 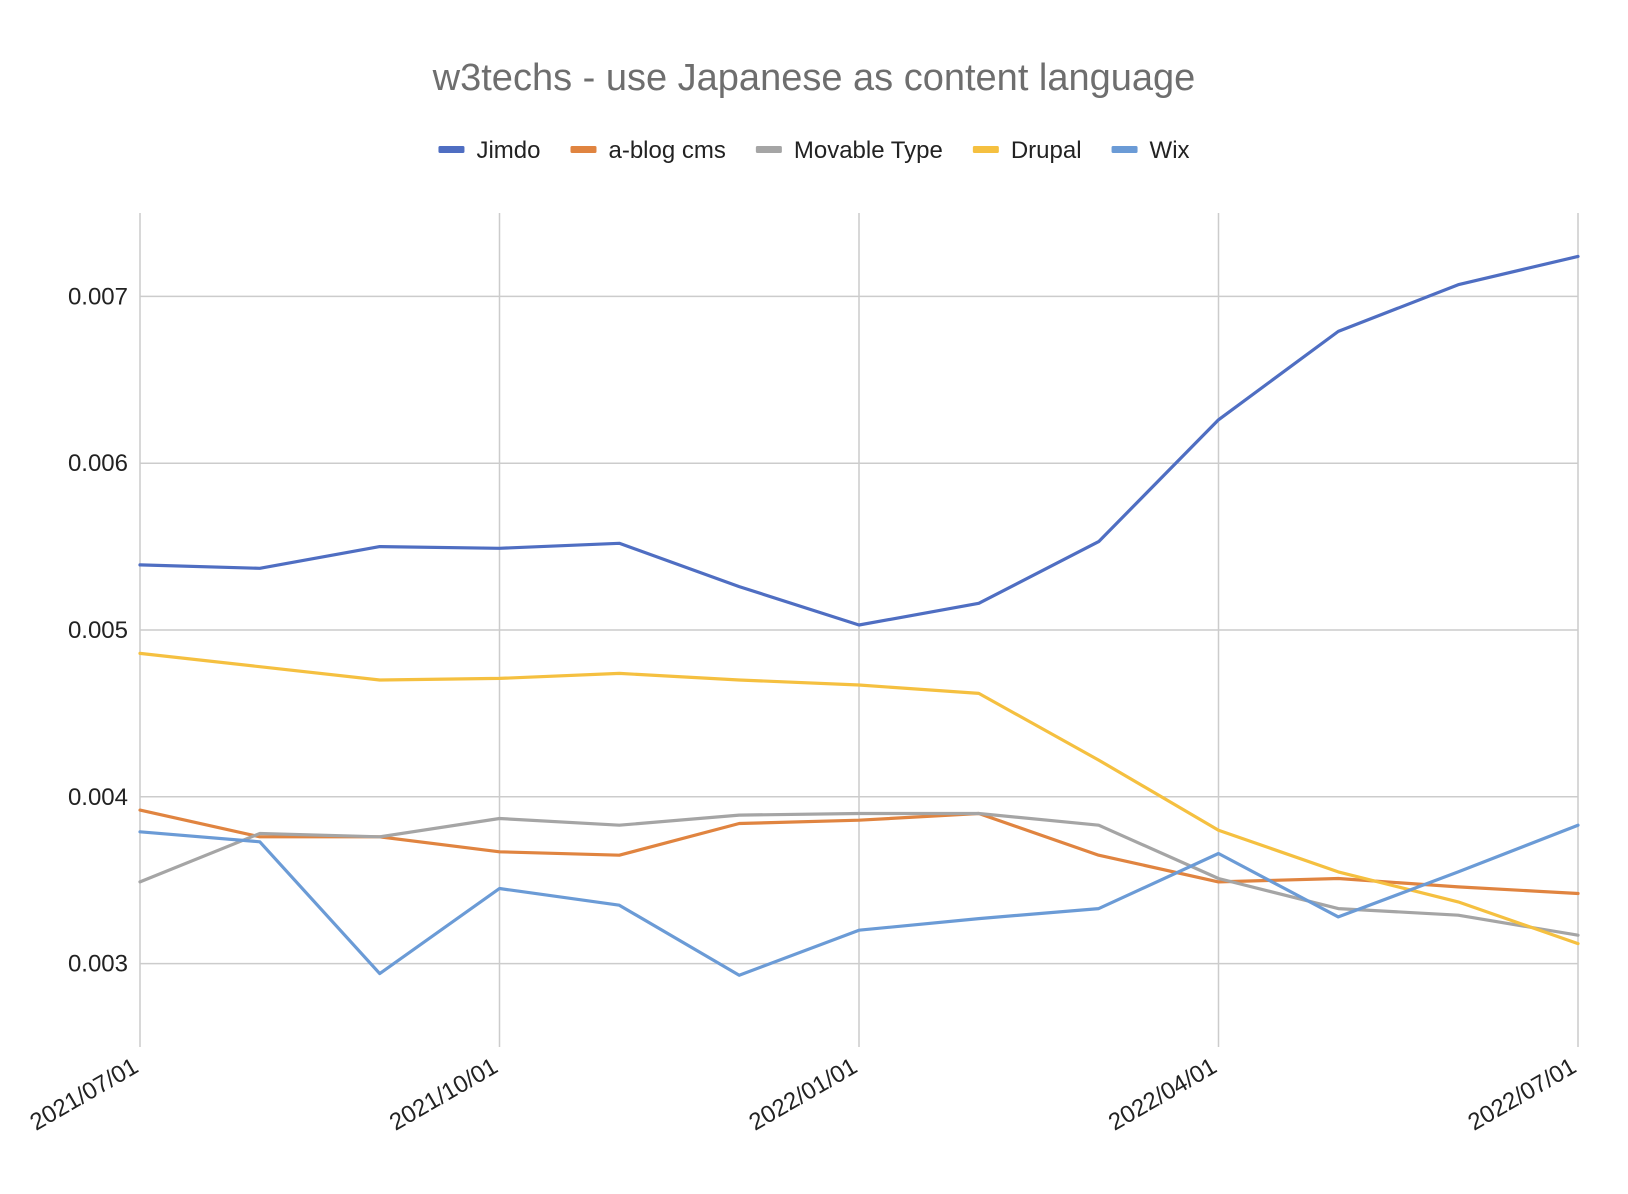 What do you see at coordinates (98, 797) in the screenshot?
I see `y-tick-label: 0.004` at bounding box center [98, 797].